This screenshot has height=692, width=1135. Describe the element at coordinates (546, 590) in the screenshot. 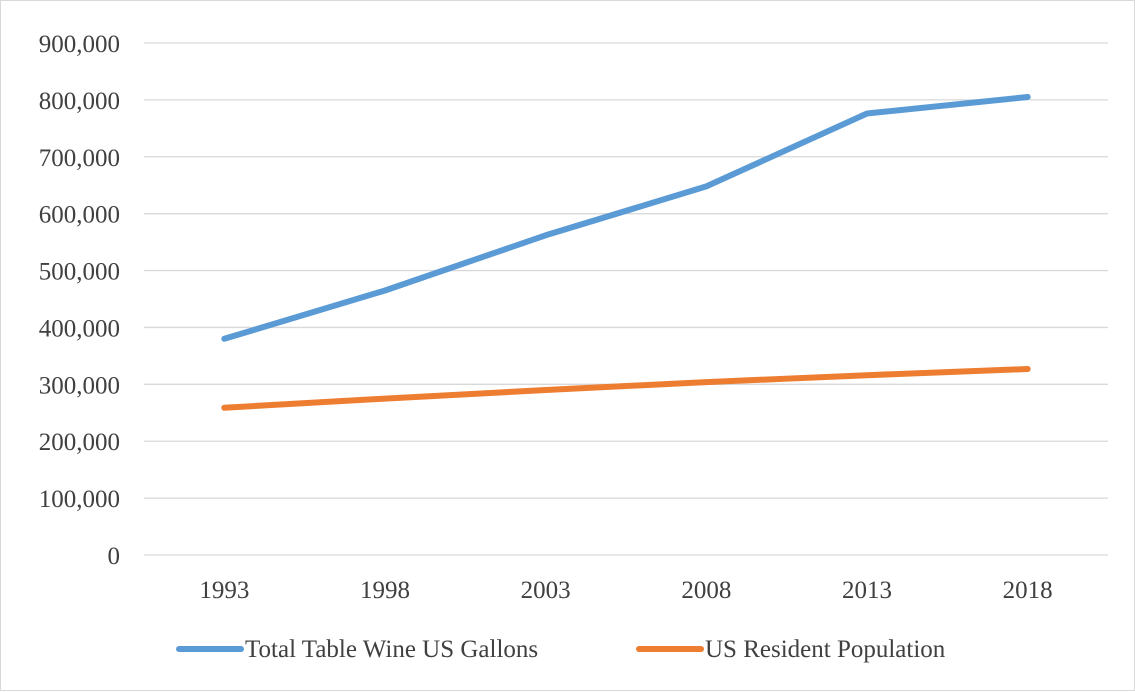

I see `x-tick-label: 2003` at that location.